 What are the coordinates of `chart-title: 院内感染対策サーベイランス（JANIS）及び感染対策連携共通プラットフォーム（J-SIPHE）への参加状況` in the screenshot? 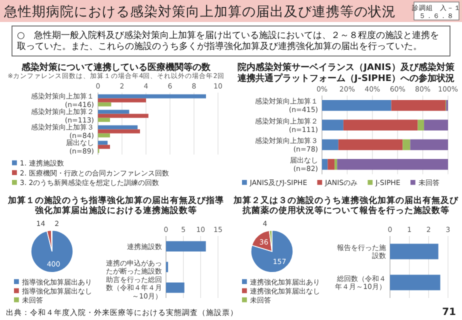 It's located at (346, 73).